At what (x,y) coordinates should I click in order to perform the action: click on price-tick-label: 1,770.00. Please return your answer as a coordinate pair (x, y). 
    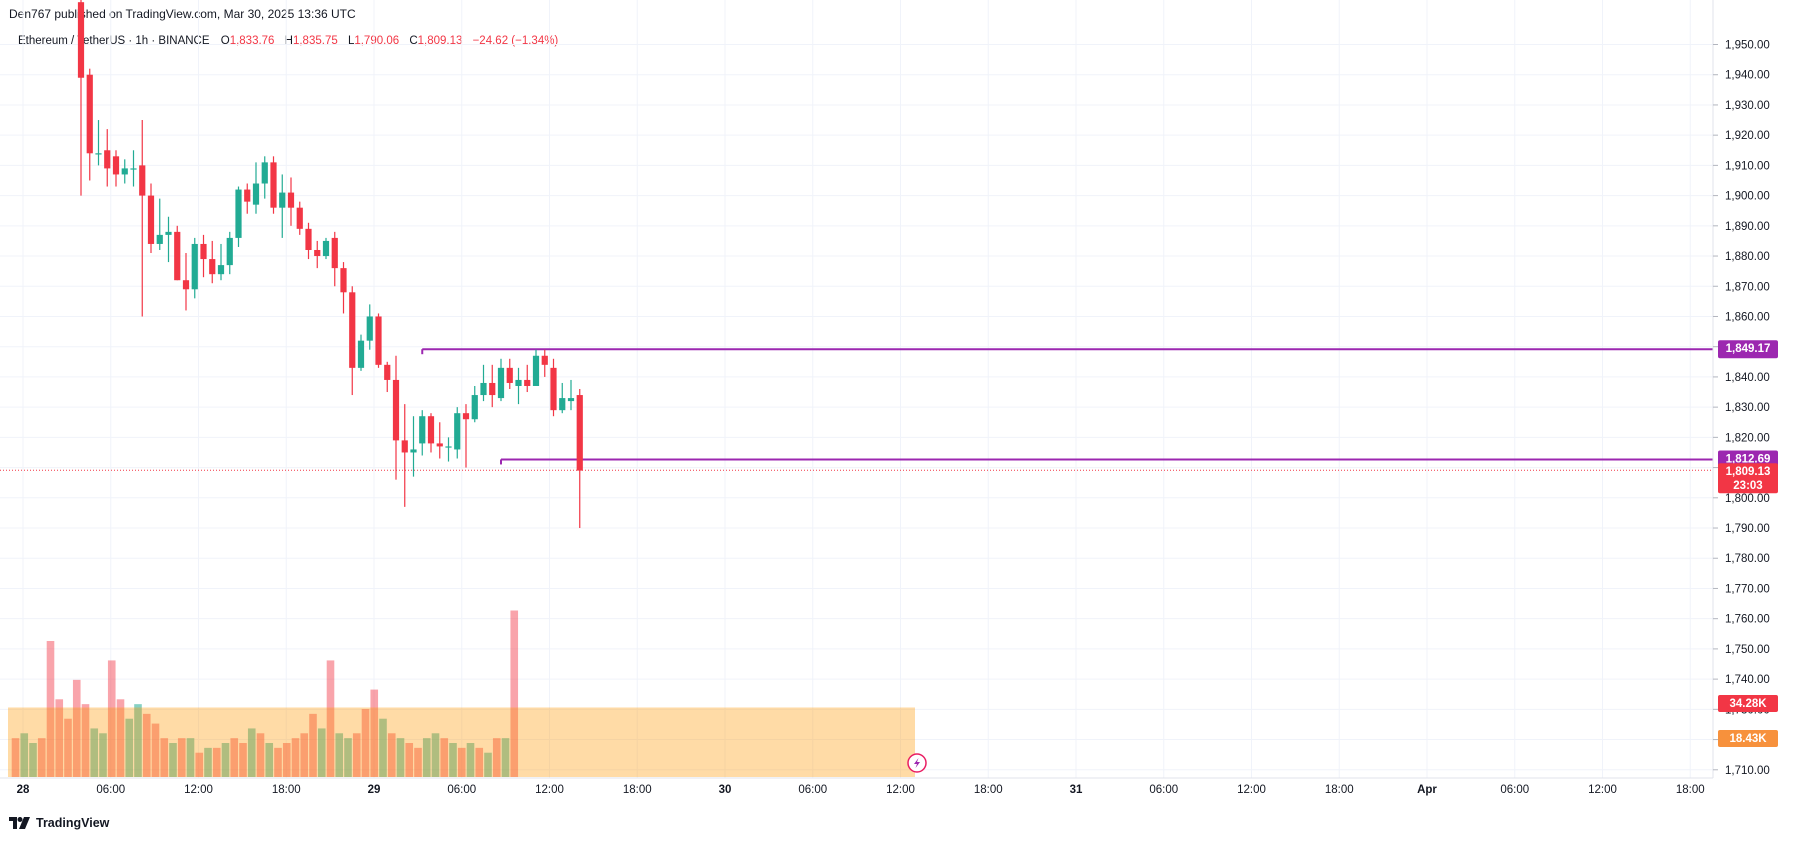
    Looking at the image, I should click on (1747, 589).